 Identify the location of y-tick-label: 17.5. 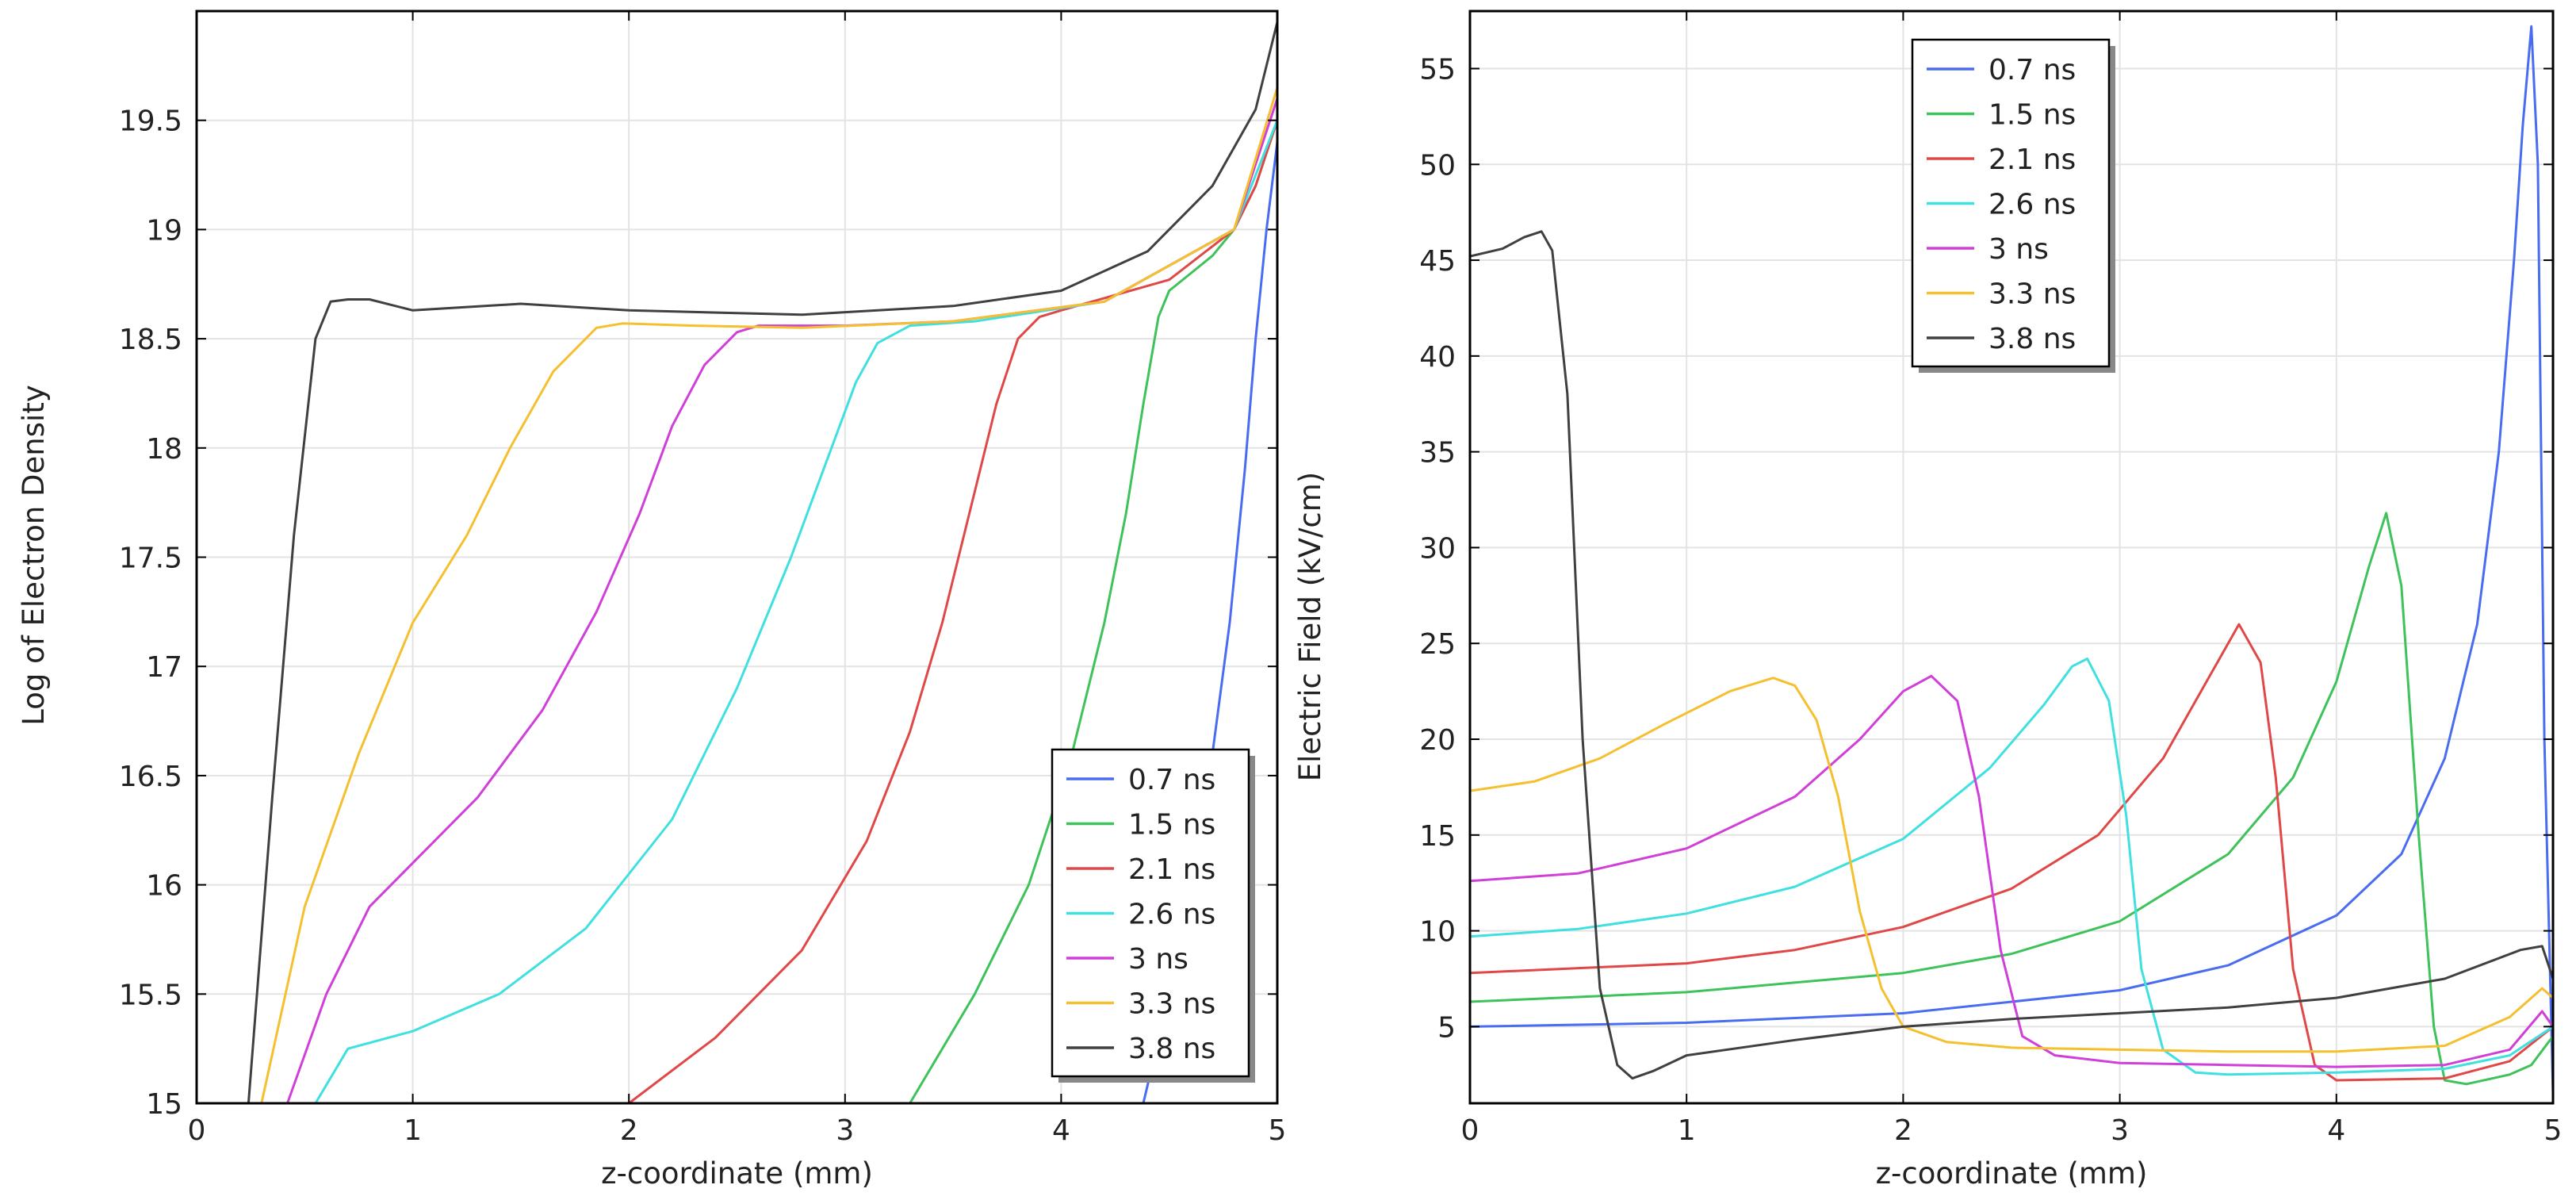
(150, 559).